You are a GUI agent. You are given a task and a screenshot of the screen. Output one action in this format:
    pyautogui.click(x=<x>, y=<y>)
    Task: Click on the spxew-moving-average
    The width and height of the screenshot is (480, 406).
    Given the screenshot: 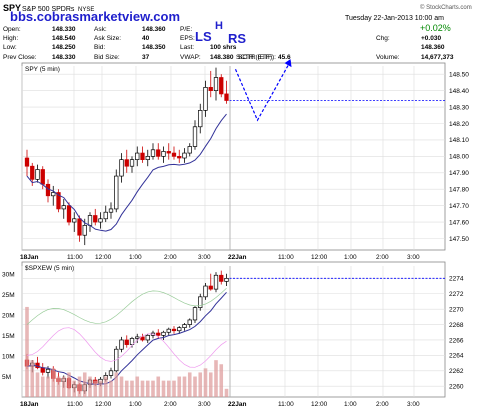 What is the action you would take?
    pyautogui.click(x=126, y=338)
    